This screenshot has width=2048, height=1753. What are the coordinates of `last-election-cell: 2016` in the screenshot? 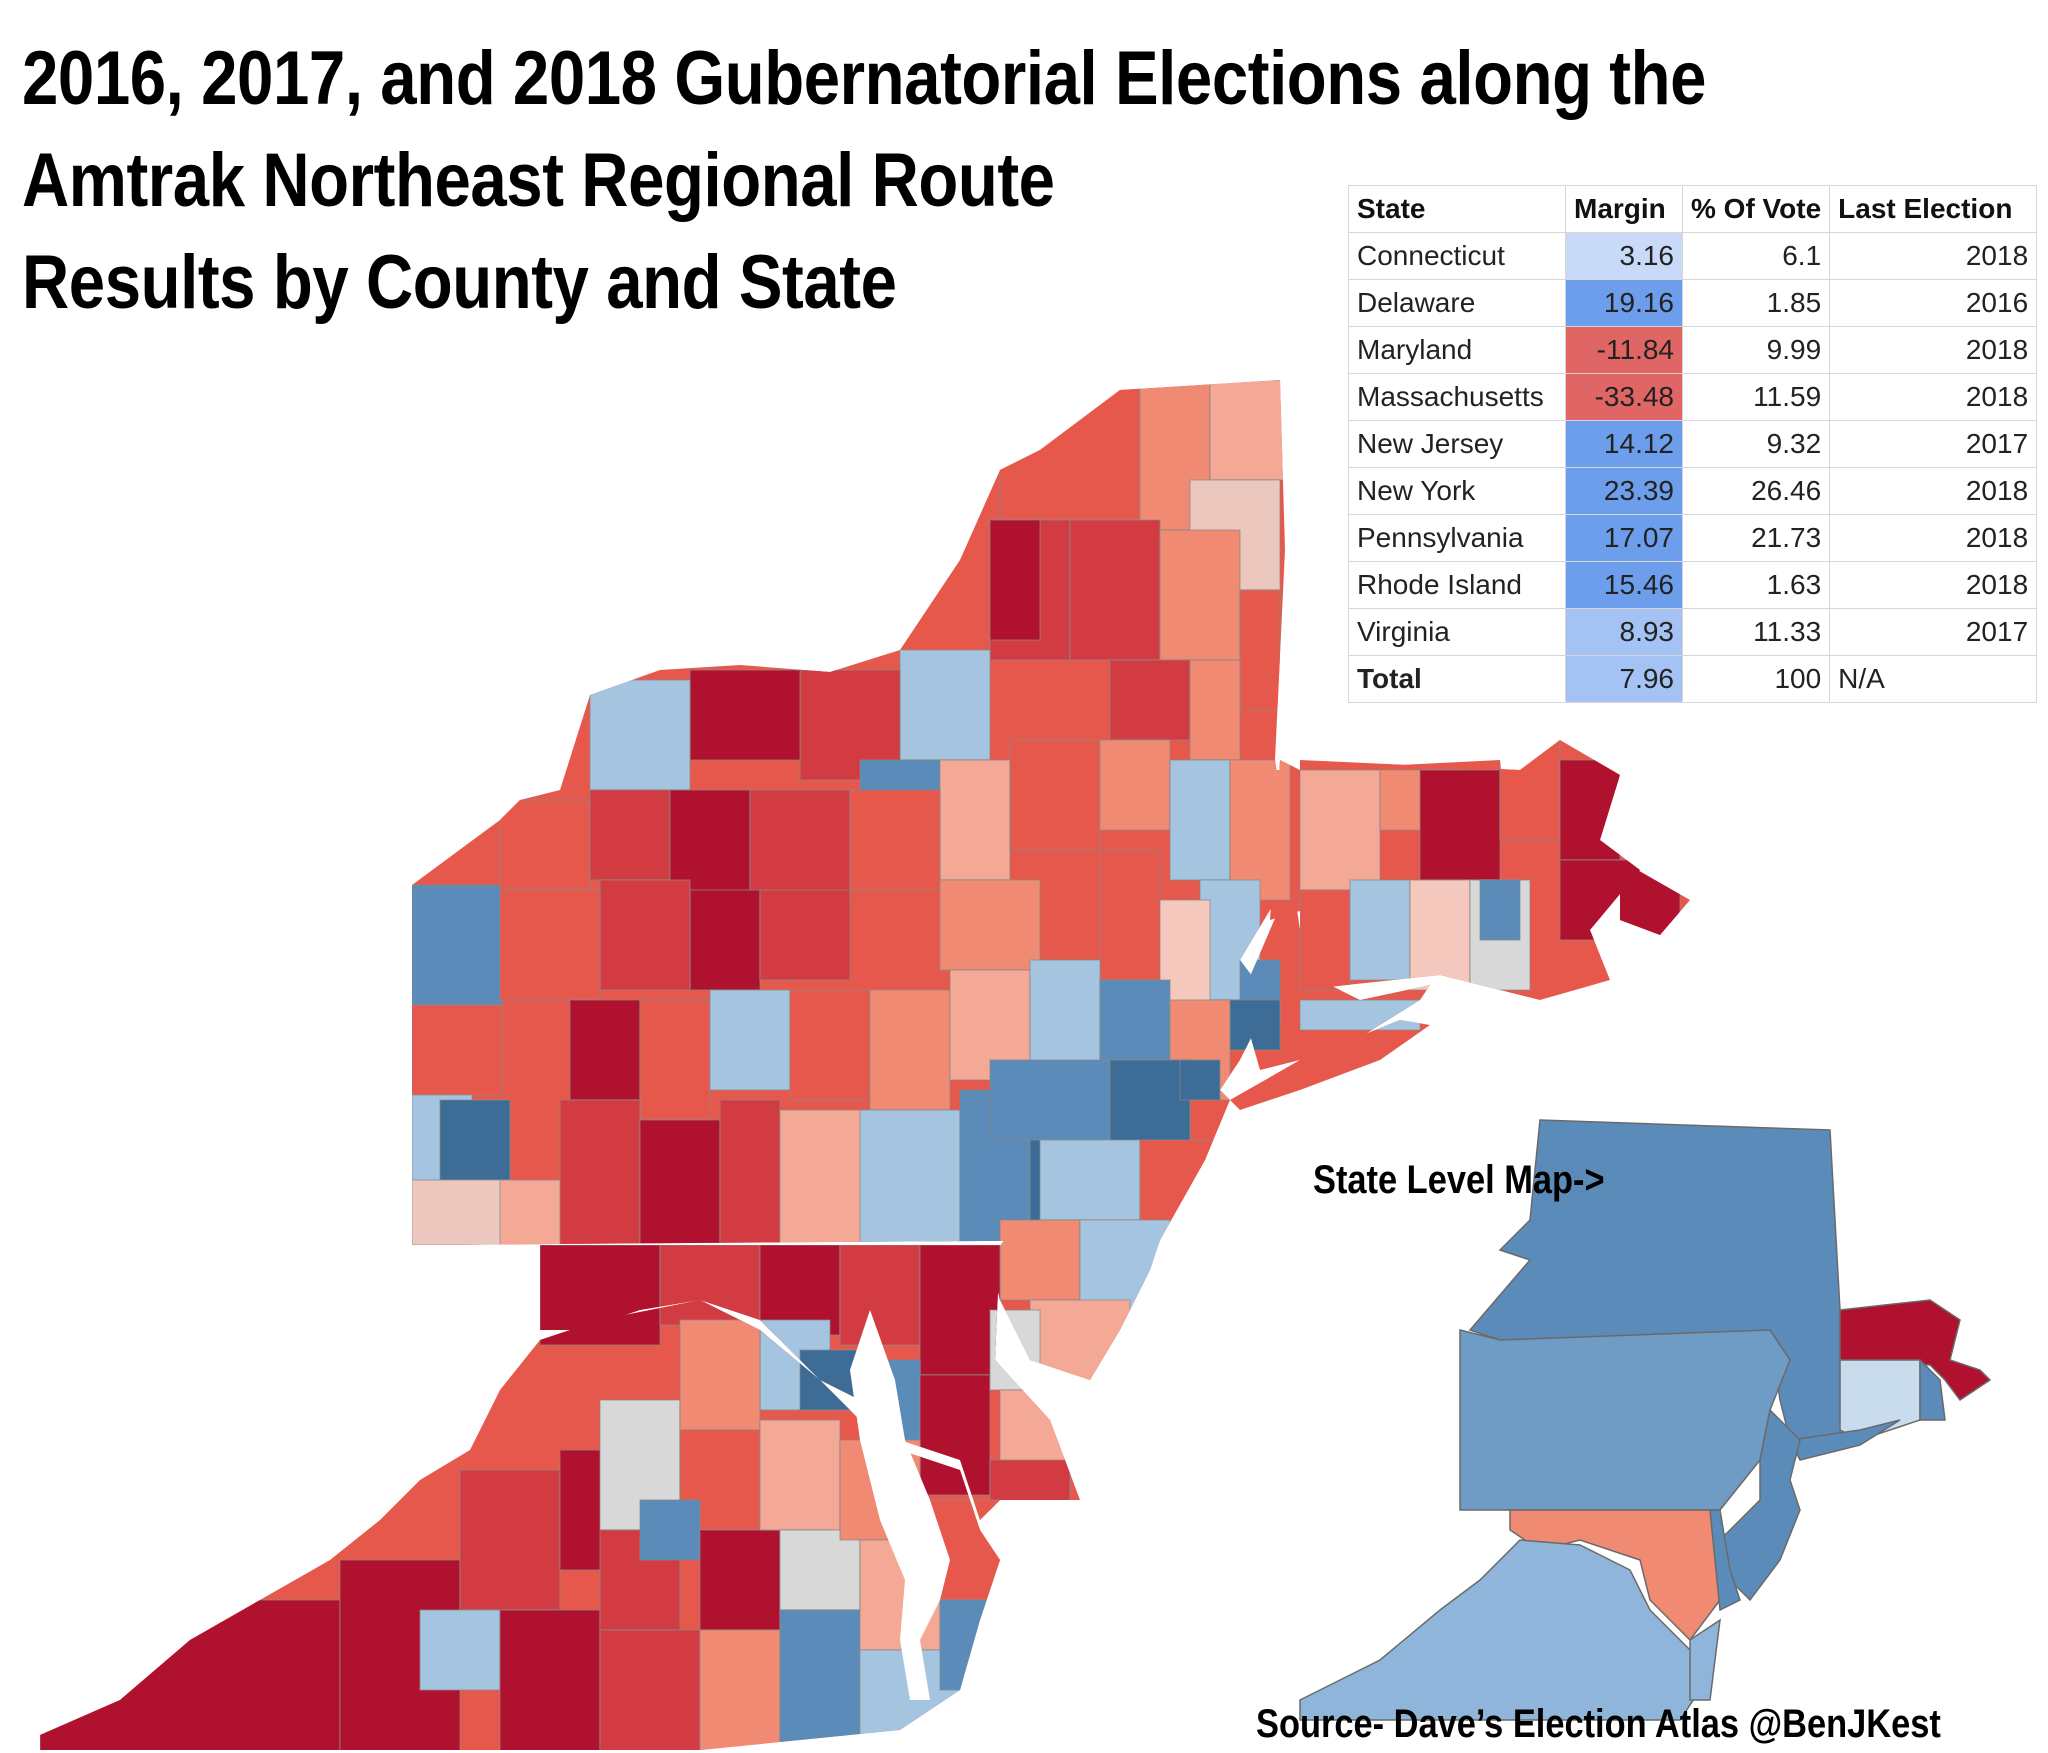 It's located at (1933, 303).